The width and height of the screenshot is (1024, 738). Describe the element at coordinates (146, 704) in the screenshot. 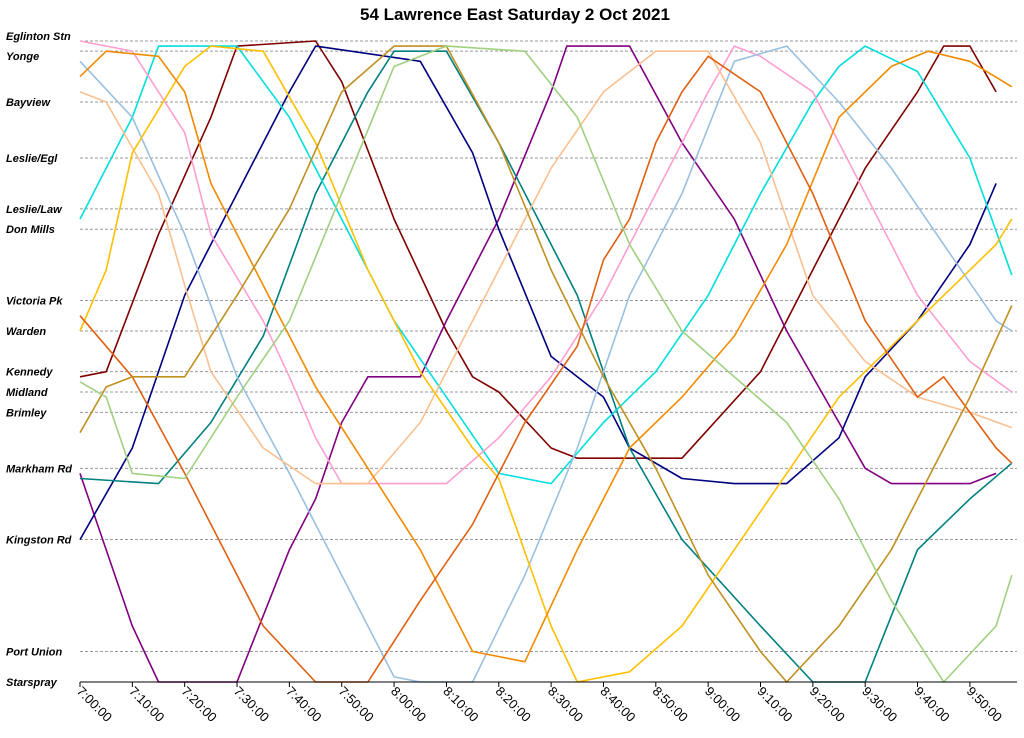

I see `x-tick-label: 7:10:00` at that location.